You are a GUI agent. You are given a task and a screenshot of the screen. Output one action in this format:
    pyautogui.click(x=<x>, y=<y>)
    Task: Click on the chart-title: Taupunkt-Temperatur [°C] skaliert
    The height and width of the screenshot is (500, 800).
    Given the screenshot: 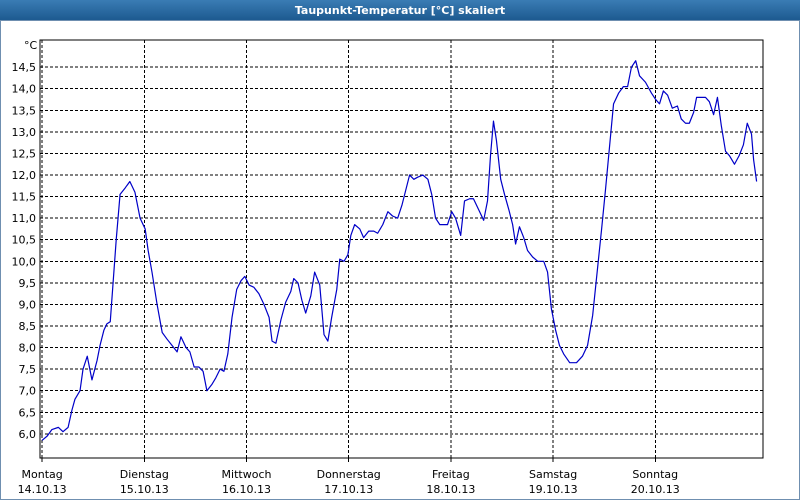 What is the action you would take?
    pyautogui.click(x=400, y=10)
    